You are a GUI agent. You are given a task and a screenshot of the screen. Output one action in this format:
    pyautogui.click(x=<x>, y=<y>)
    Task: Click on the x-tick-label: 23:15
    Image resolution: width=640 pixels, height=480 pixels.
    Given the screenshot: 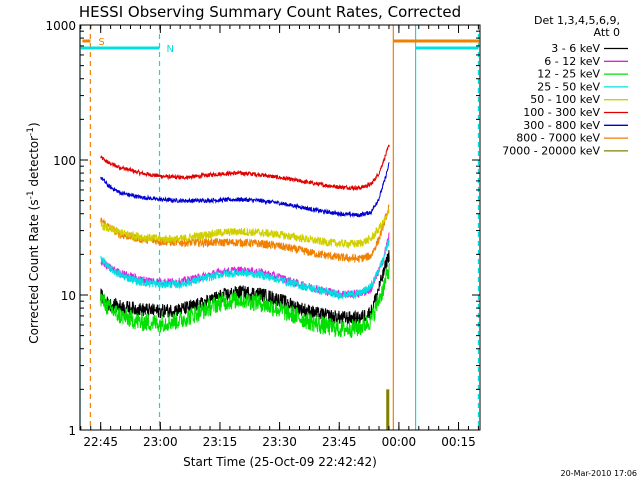 What is the action you would take?
    pyautogui.click(x=220, y=442)
    